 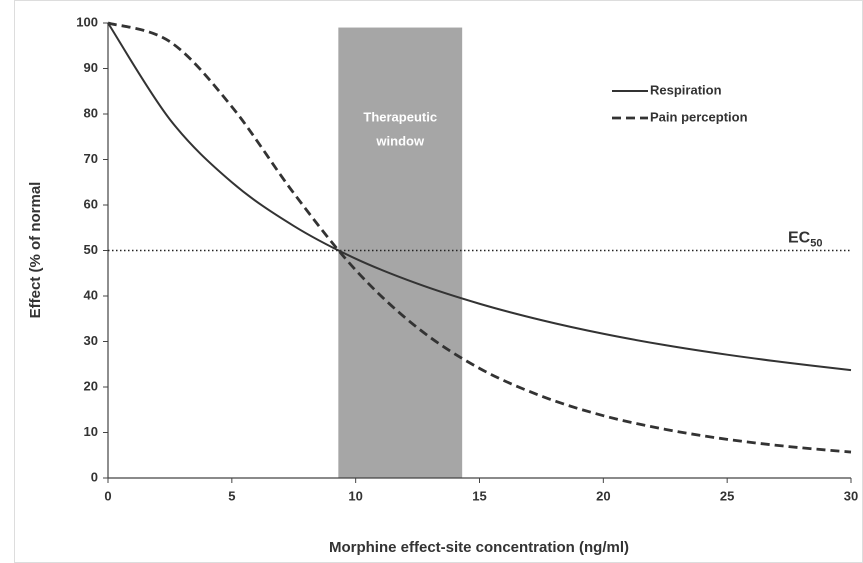 What do you see at coordinates (91, 112) in the screenshot?
I see `y-tick-label: 80` at bounding box center [91, 112].